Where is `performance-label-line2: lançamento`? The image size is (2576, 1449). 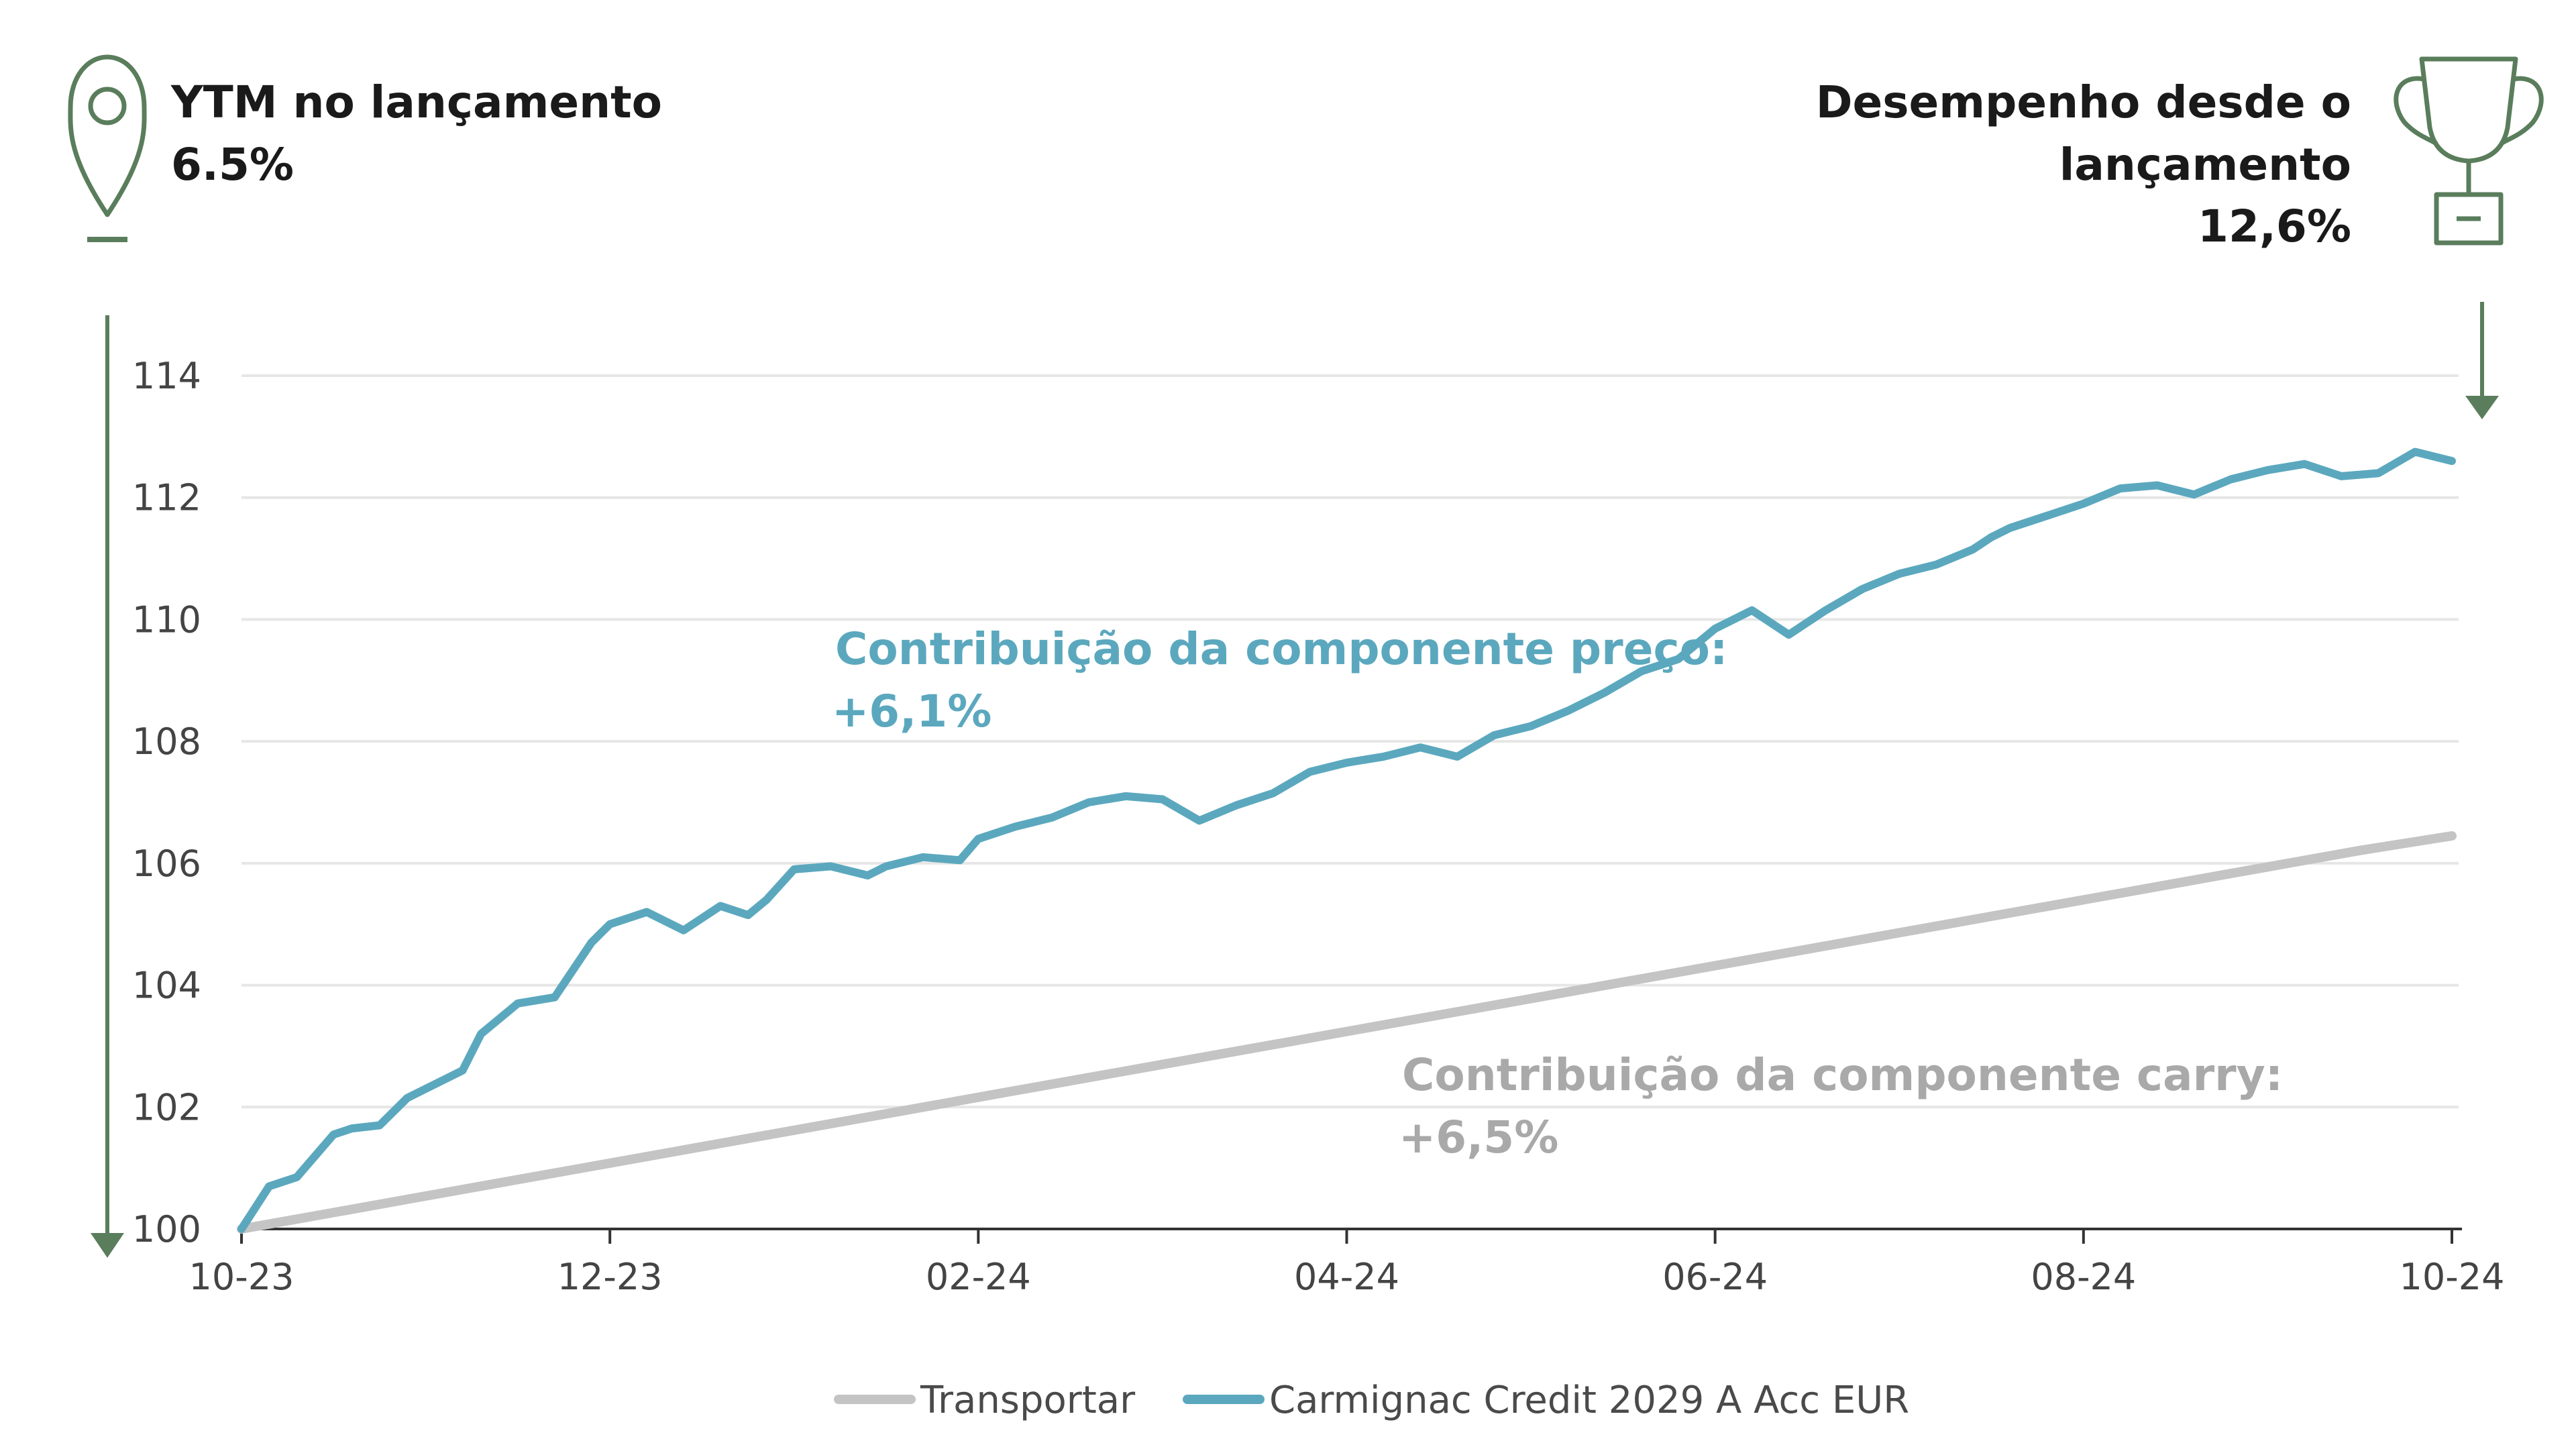
performance-label-line2: lançamento is located at coordinates (2205, 165).